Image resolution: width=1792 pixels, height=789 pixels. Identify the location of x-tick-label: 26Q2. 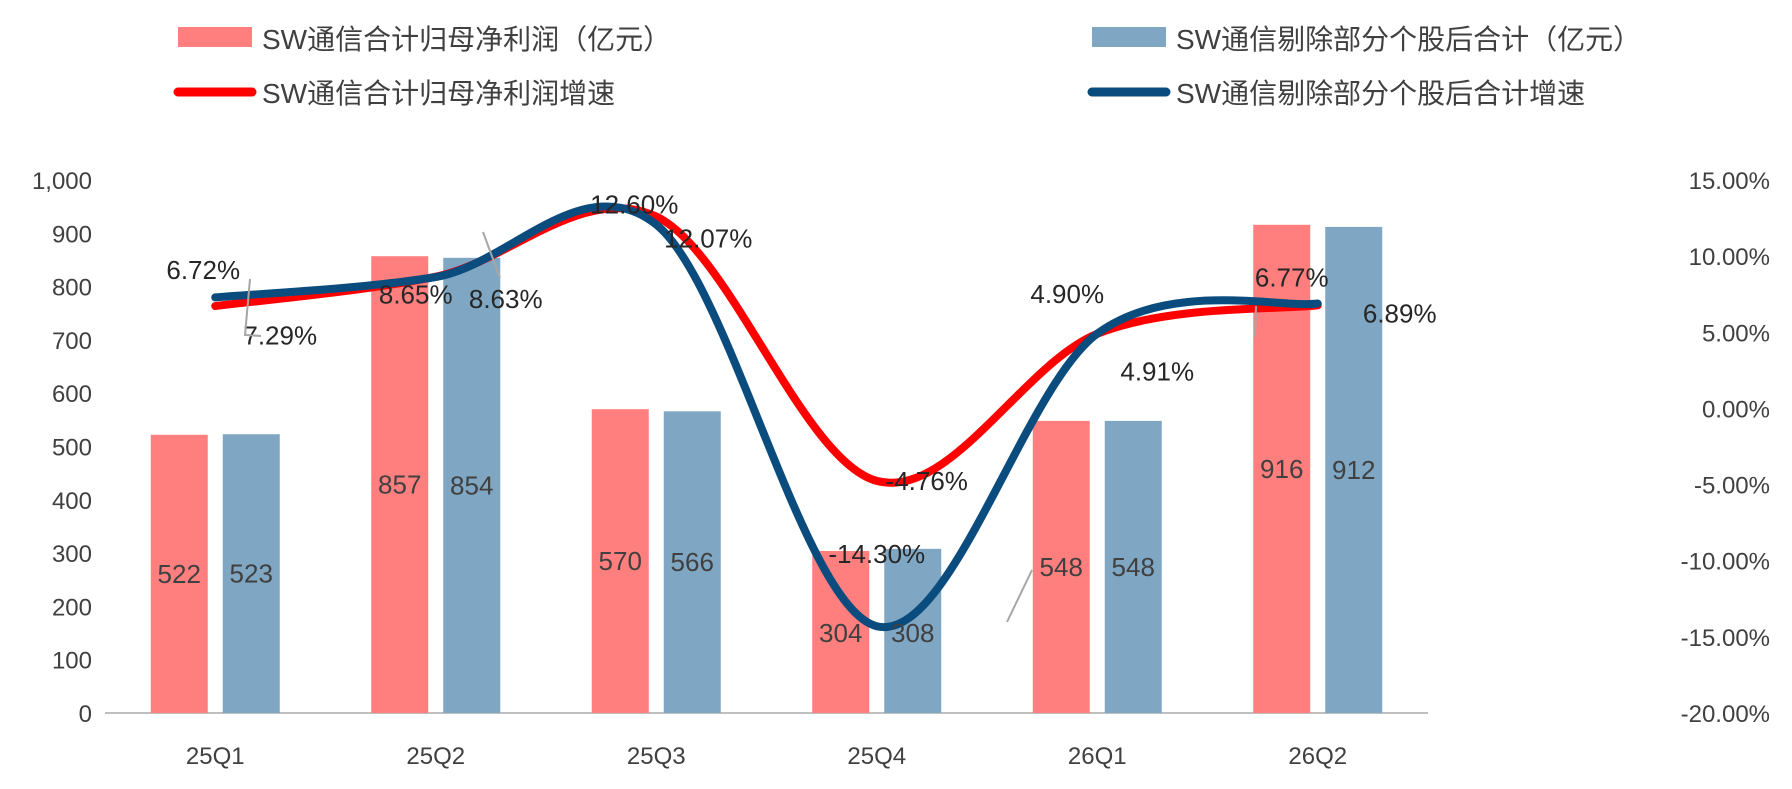
(1317, 756).